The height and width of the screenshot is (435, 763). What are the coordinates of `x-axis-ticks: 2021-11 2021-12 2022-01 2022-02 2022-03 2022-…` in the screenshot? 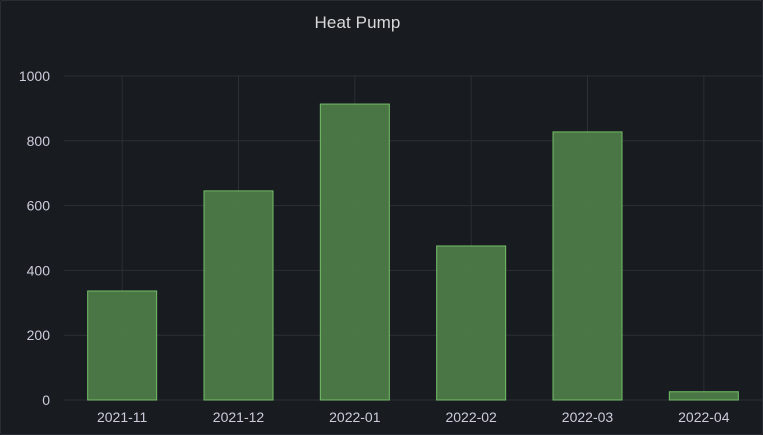 It's located at (413, 417).